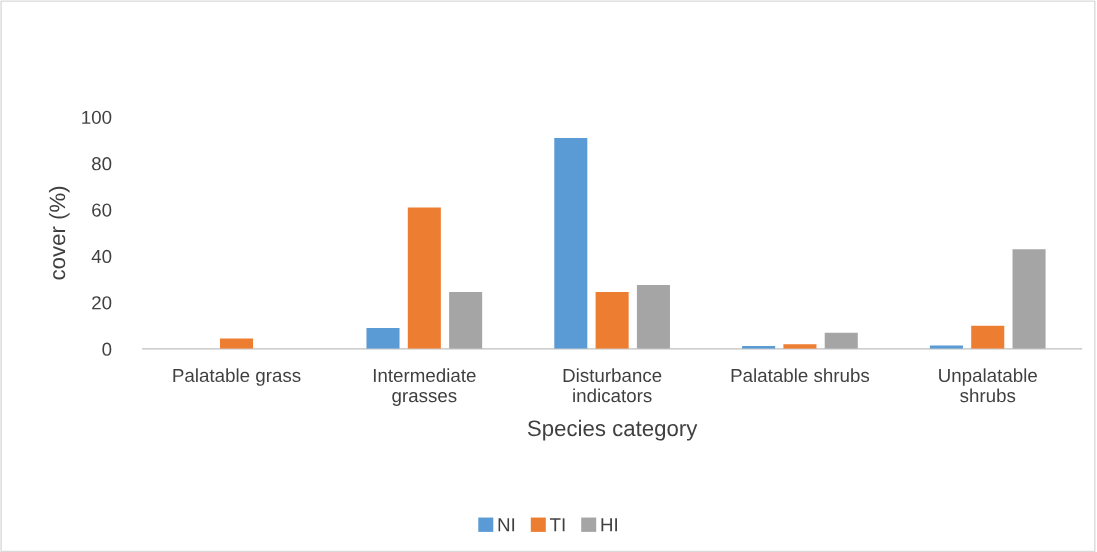  What do you see at coordinates (424, 387) in the screenshot?
I see `x-tick-label: Intermediate grasses` at bounding box center [424, 387].